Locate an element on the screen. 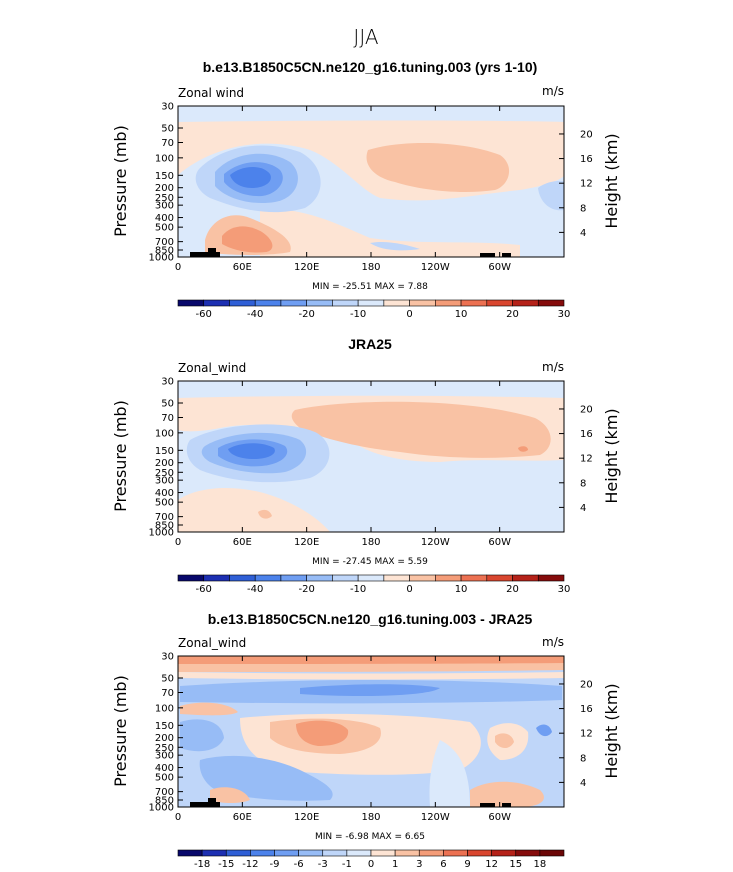  colorbar-label: -10 is located at coordinates (358, 589).